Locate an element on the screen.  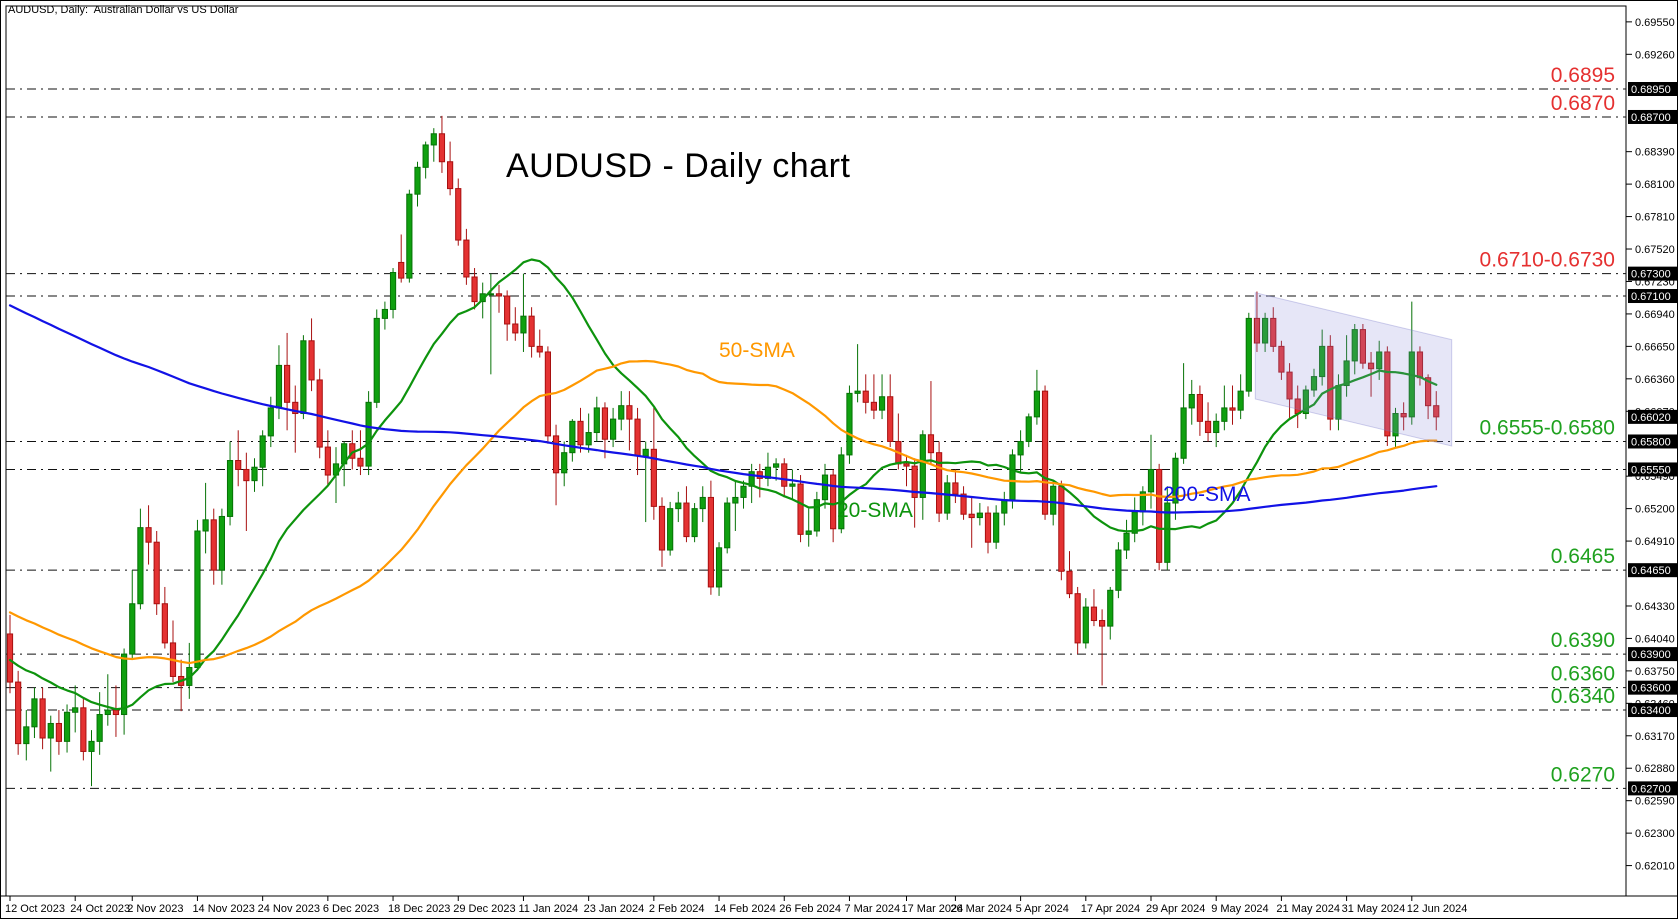
price-highlight-label: 0.65550 is located at coordinates (1651, 470).